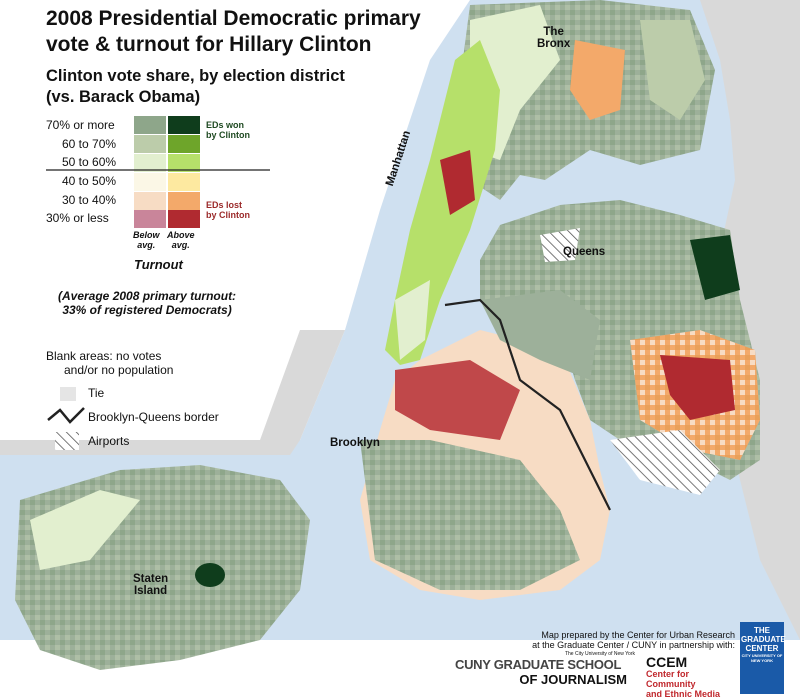  What do you see at coordinates (560, 245) in the screenshot?
I see `queens-airport` at bounding box center [560, 245].